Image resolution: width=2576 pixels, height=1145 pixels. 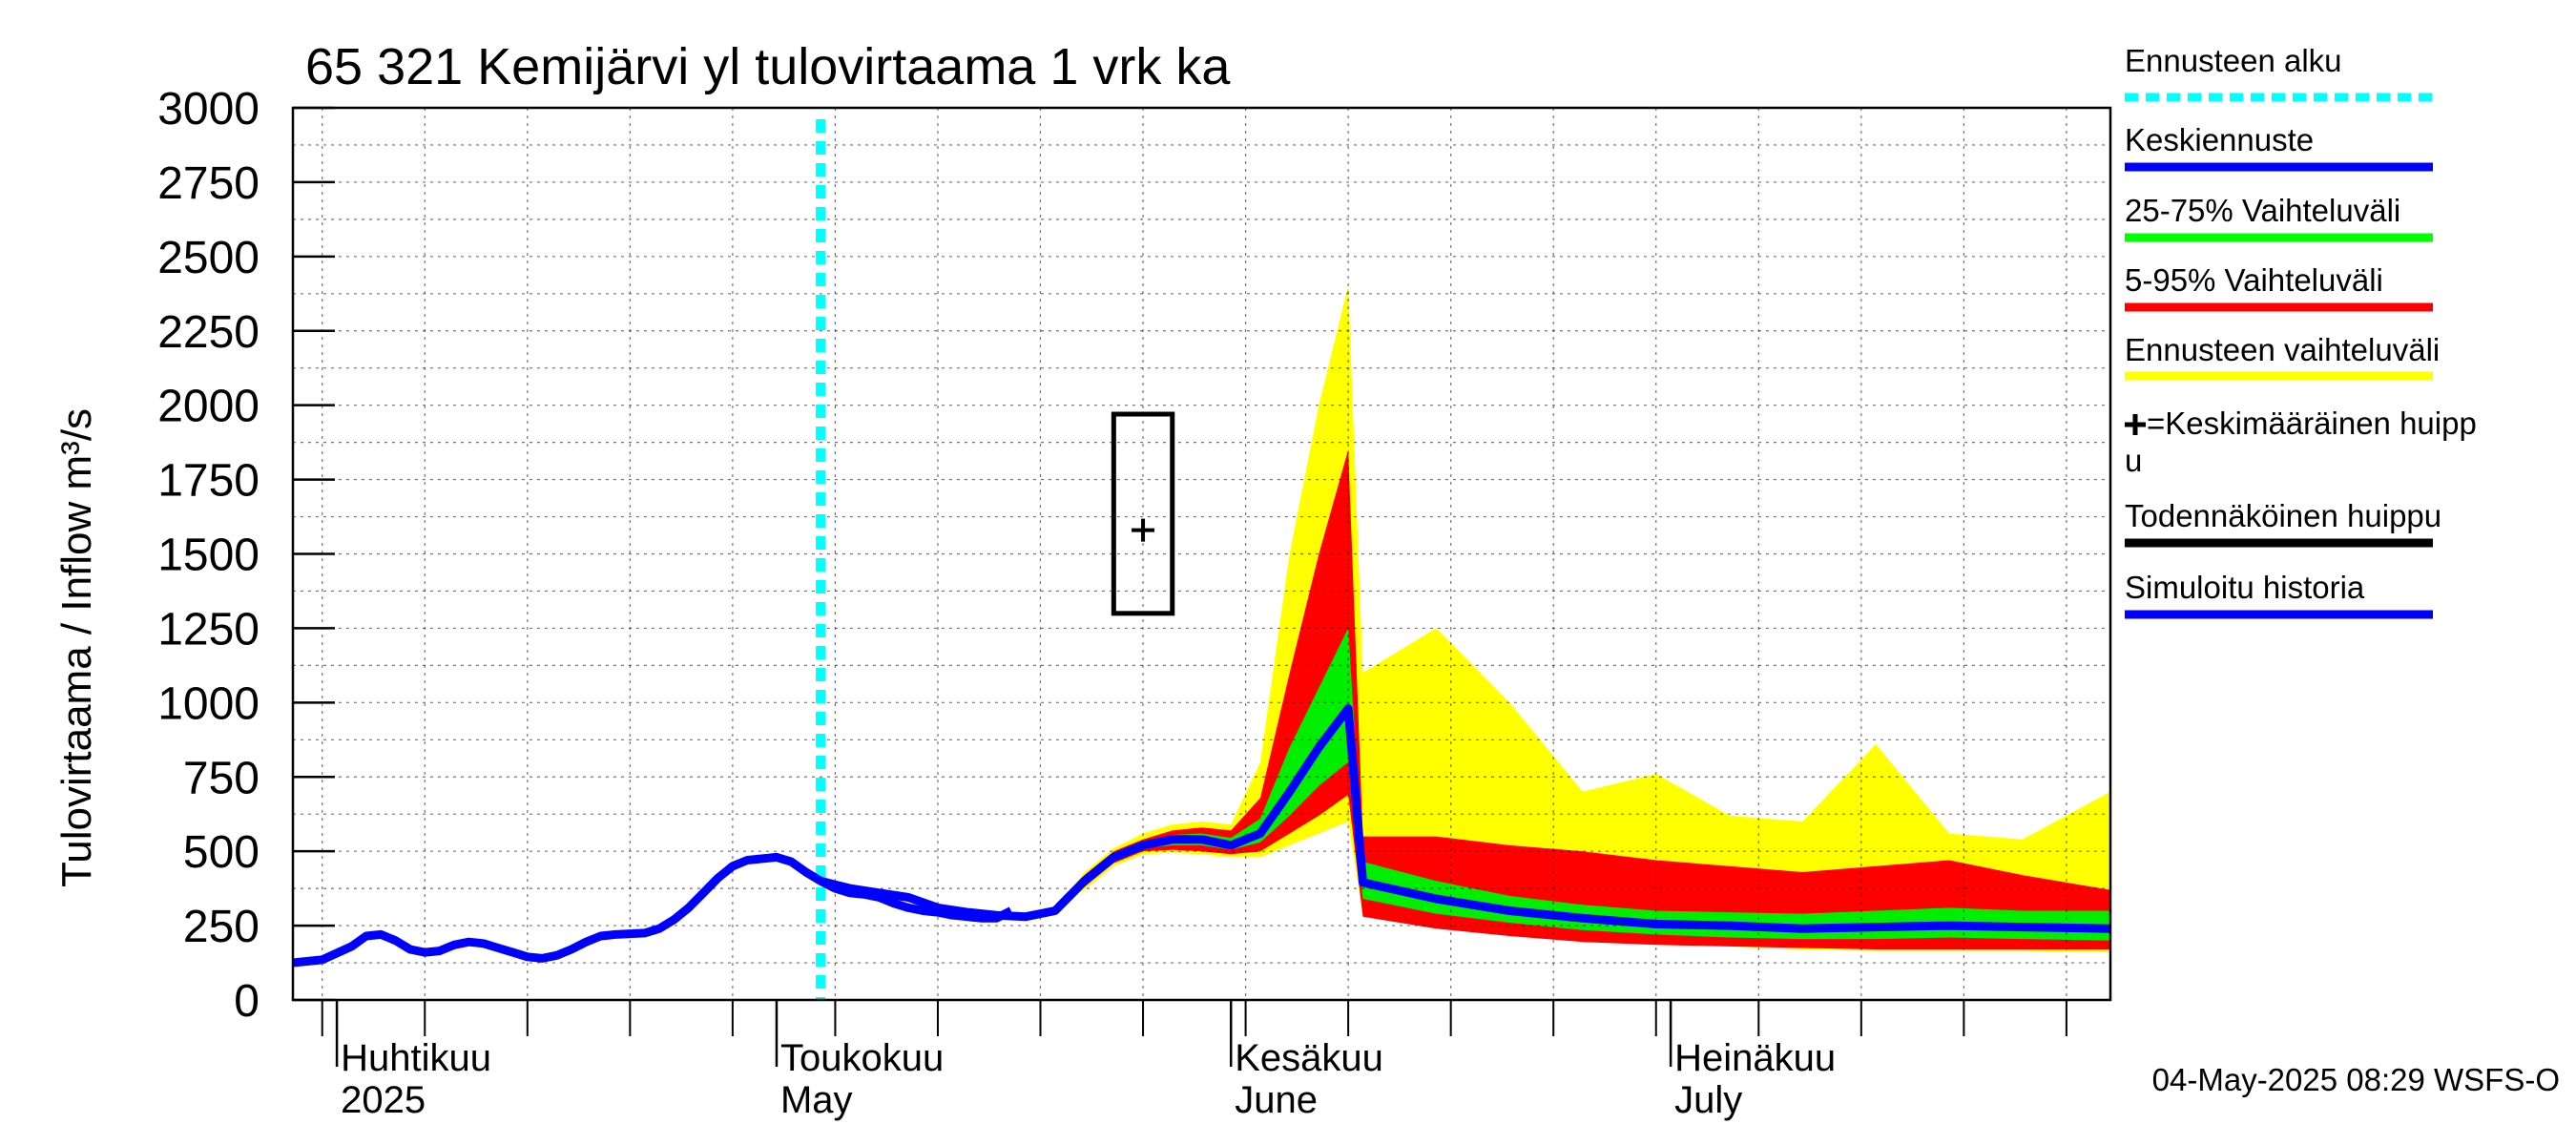 I want to click on x-month-sublabel: May, so click(x=816, y=1100).